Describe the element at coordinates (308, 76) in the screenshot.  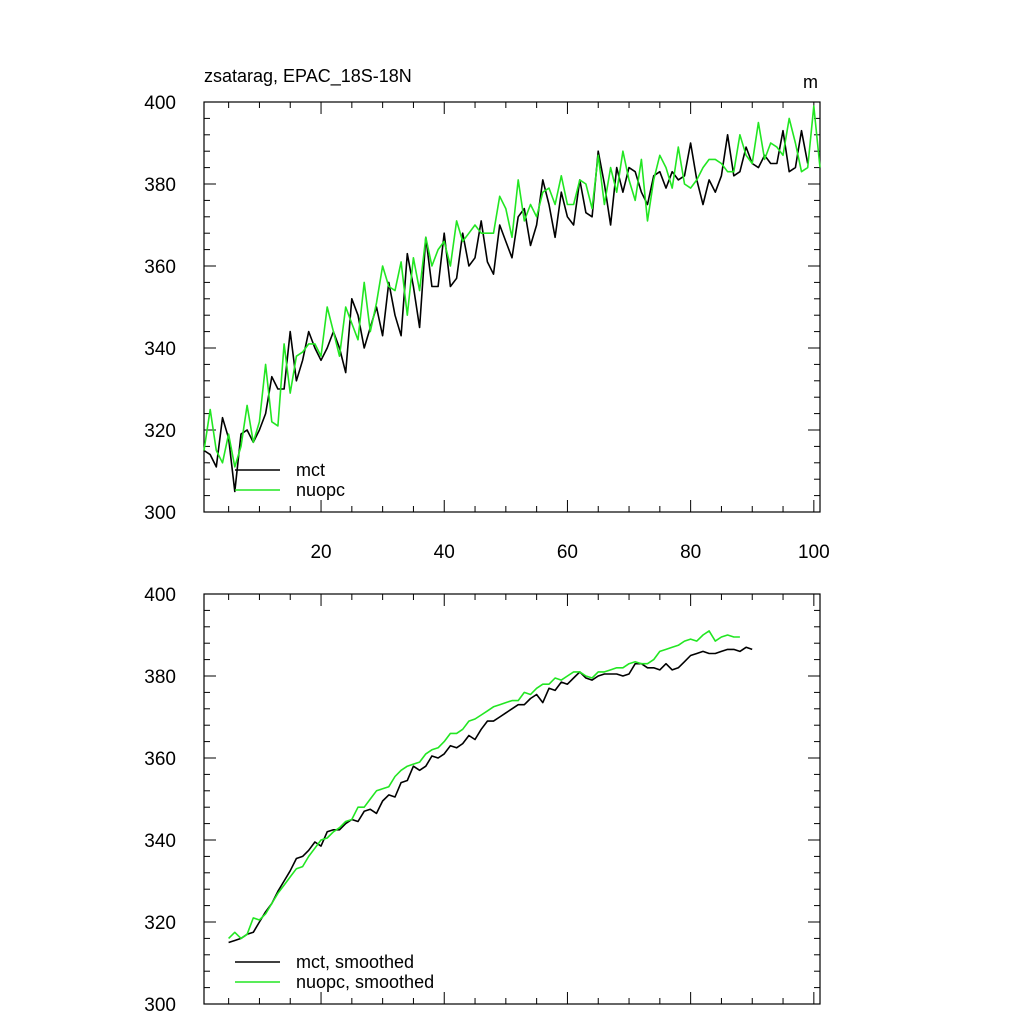
I see `chart-title: zsatarag, EPAC_18S-18N` at that location.